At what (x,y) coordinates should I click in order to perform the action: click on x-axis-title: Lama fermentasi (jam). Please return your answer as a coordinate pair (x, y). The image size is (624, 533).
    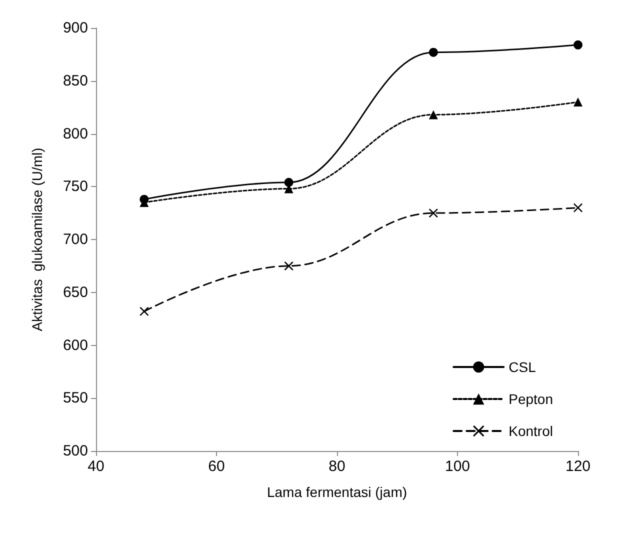
    Looking at the image, I should click on (337, 492).